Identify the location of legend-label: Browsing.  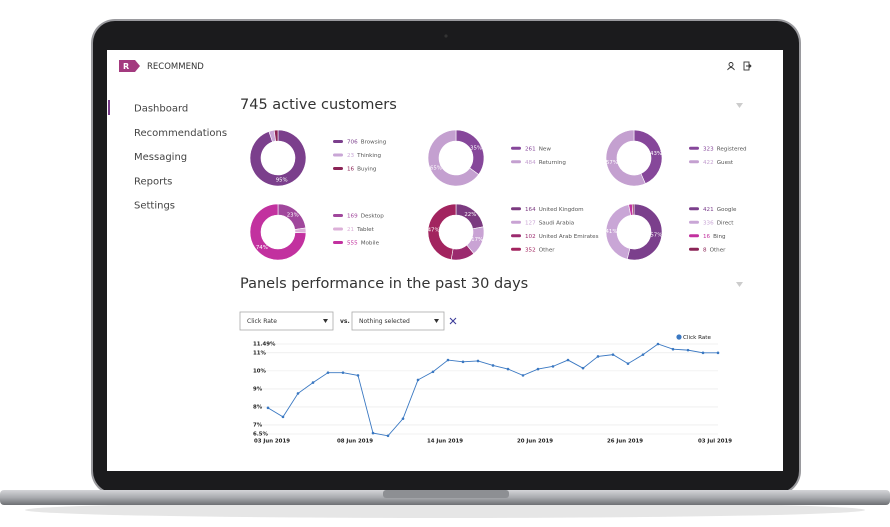
(374, 142).